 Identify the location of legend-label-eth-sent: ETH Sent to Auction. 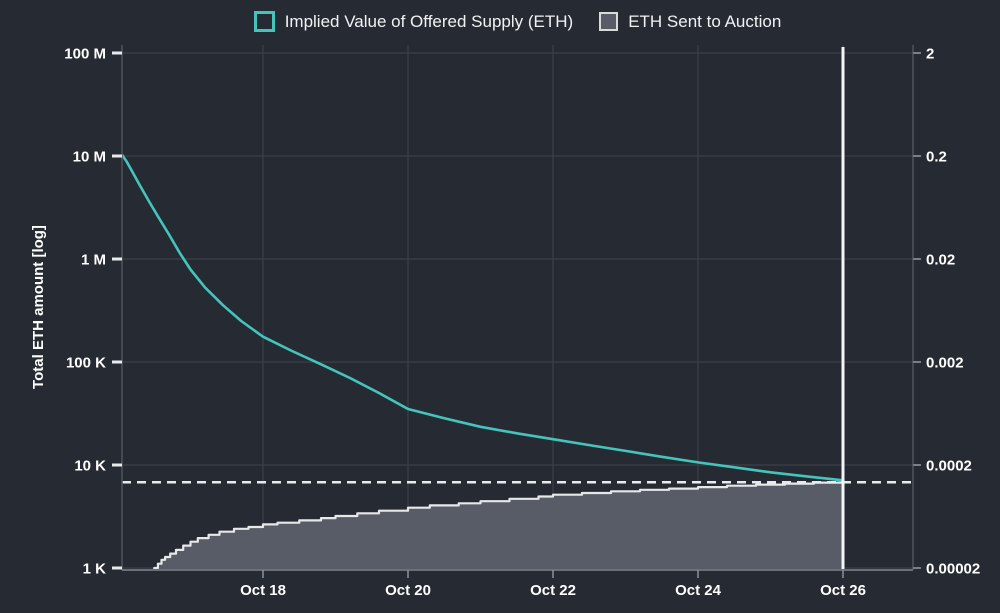
(705, 21).